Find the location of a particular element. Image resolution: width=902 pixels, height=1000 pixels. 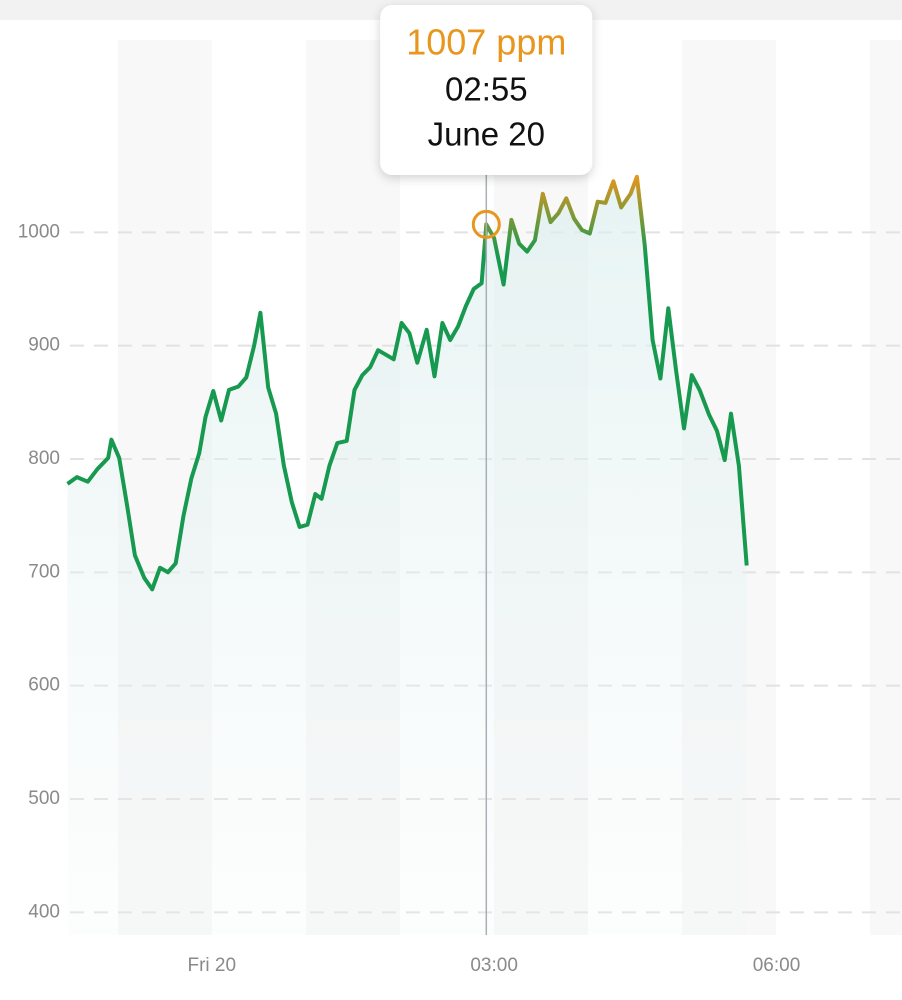

y-tick-label: 500 is located at coordinates (44, 798).